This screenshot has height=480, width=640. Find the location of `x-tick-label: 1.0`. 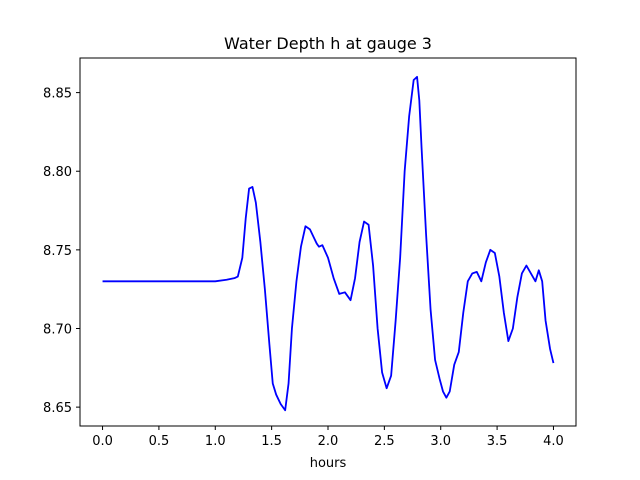

x-tick-label: 1.0 is located at coordinates (215, 441).